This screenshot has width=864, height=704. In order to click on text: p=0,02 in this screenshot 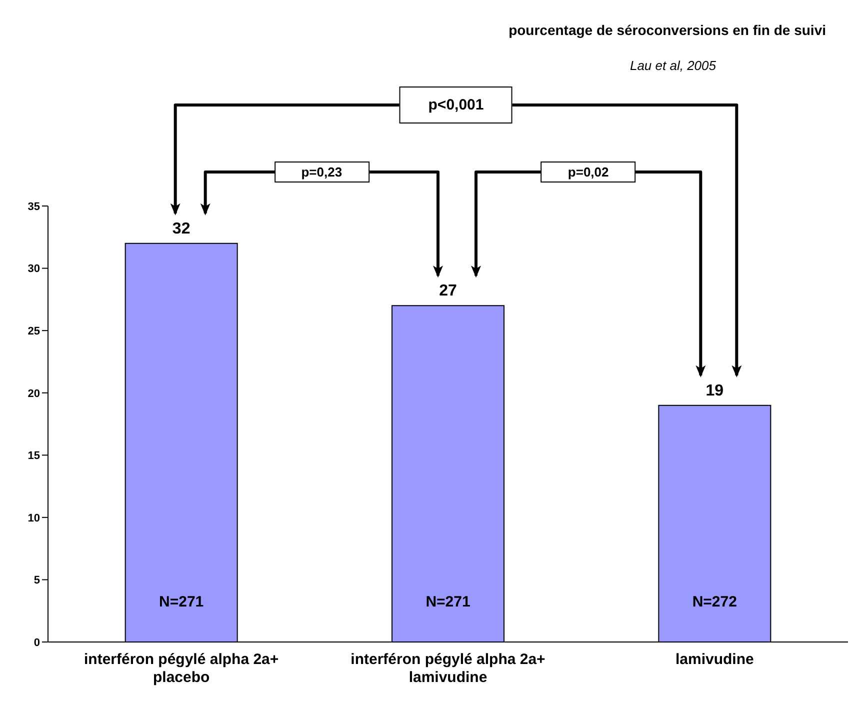, I will do `click(588, 172)`.